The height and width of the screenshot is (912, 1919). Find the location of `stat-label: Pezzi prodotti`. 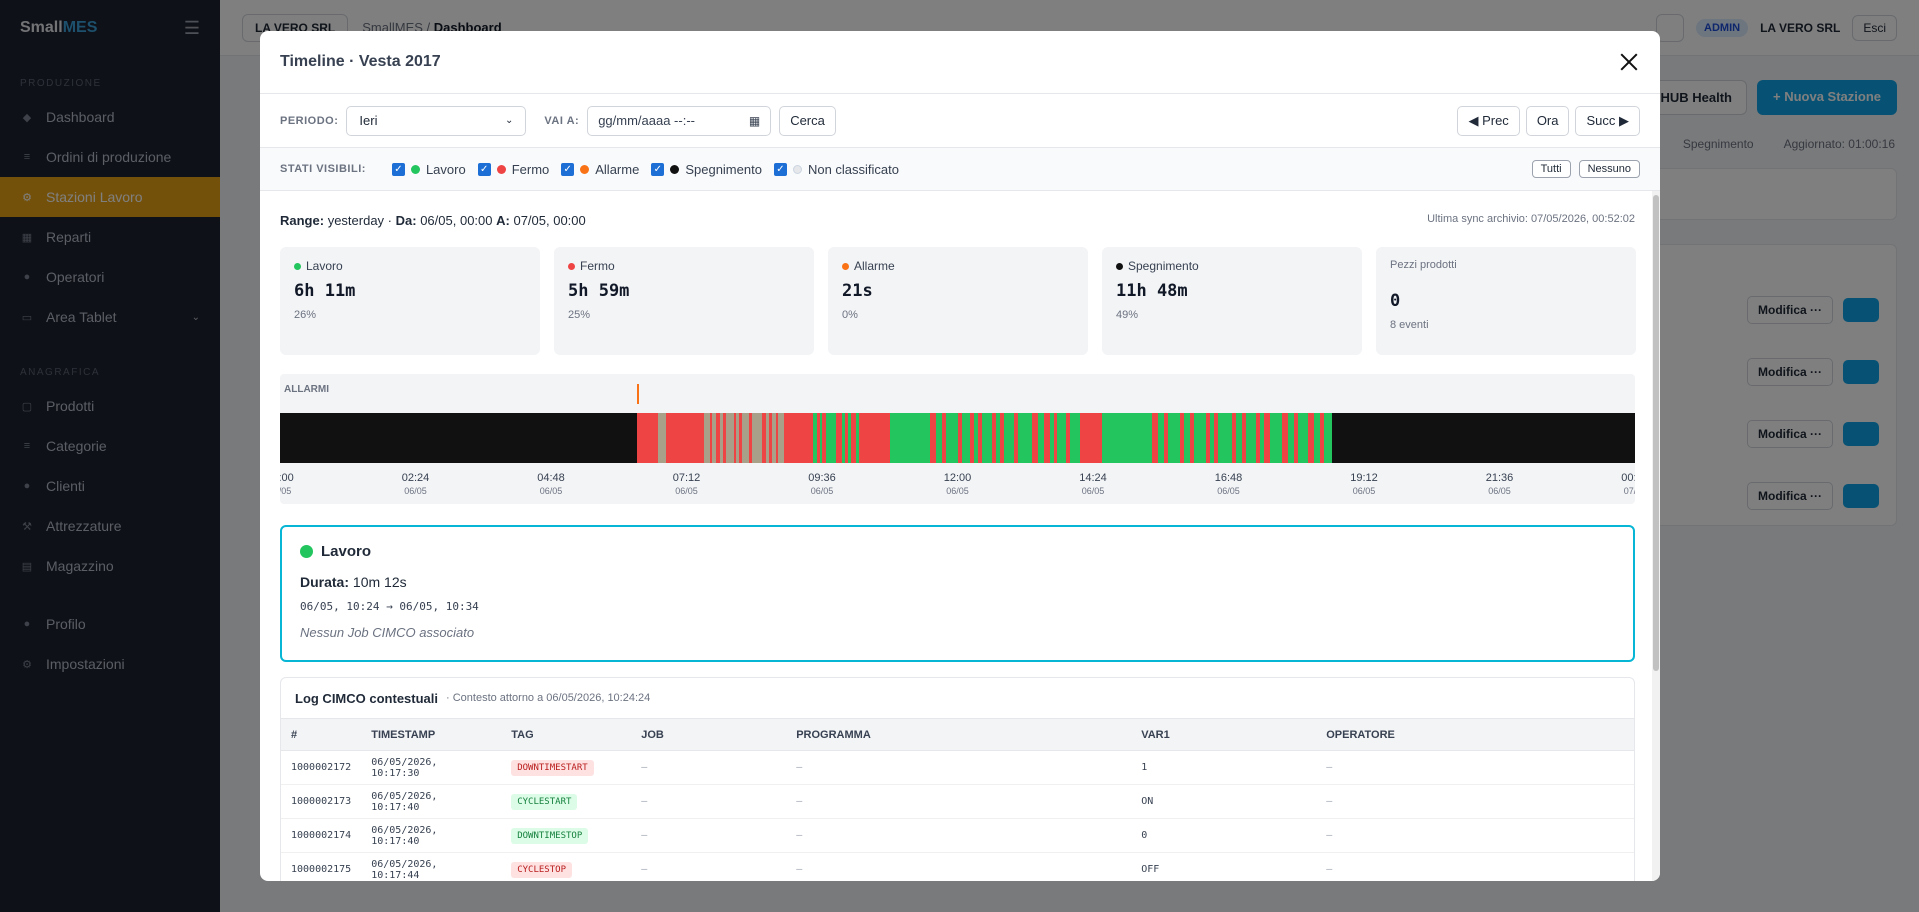

stat-label: Pezzi prodotti is located at coordinates (1423, 265).